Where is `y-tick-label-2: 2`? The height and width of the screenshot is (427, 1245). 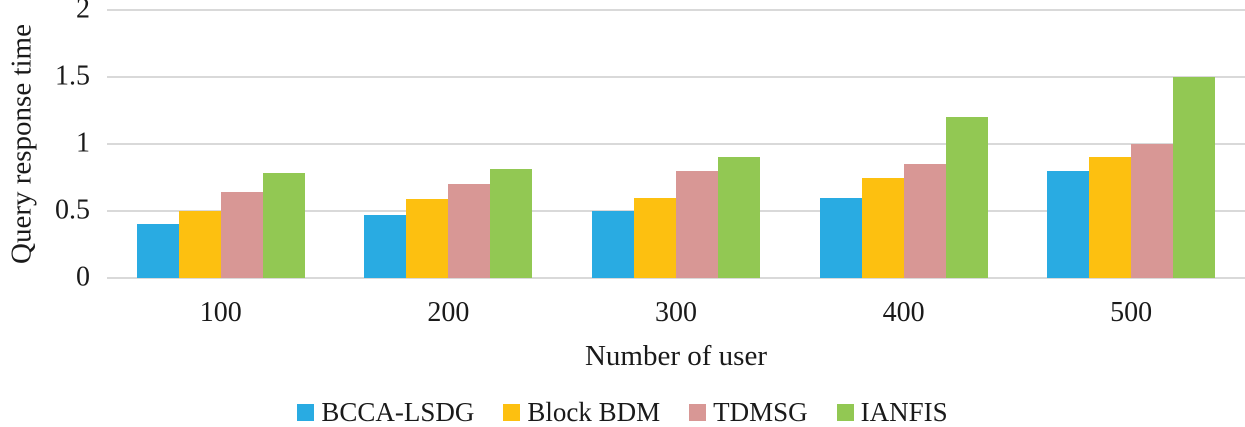
y-tick-label-2: 2 is located at coordinates (83, 12).